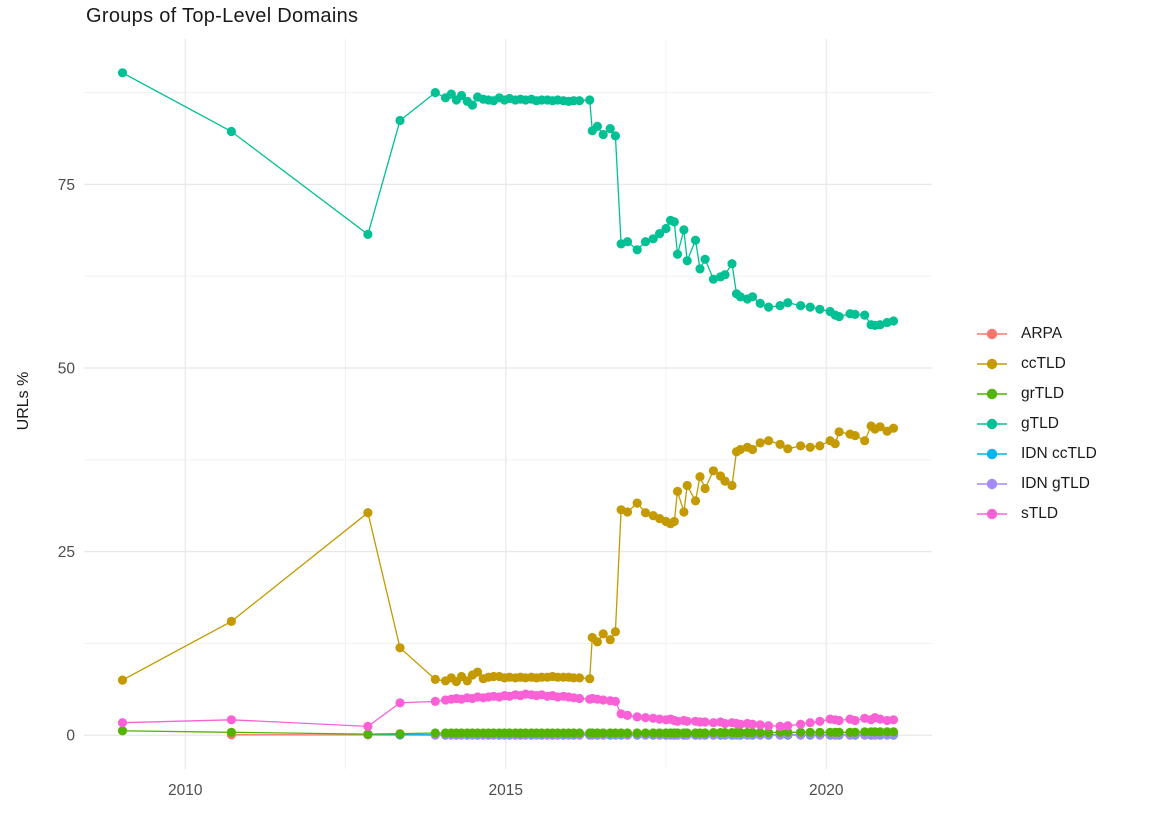  Describe the element at coordinates (1040, 423) in the screenshot. I see `legend-label: gTLD` at that location.